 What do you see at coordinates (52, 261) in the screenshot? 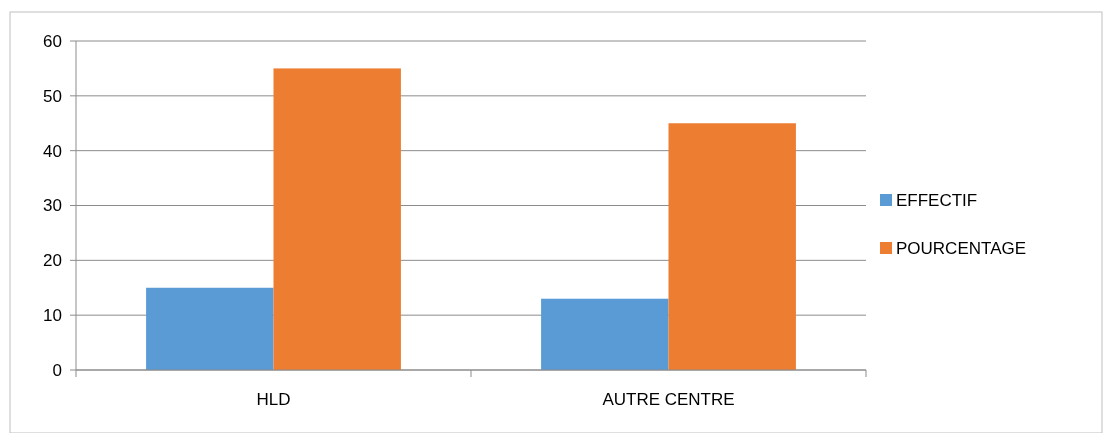
I see `y-tick-label: 20` at bounding box center [52, 261].